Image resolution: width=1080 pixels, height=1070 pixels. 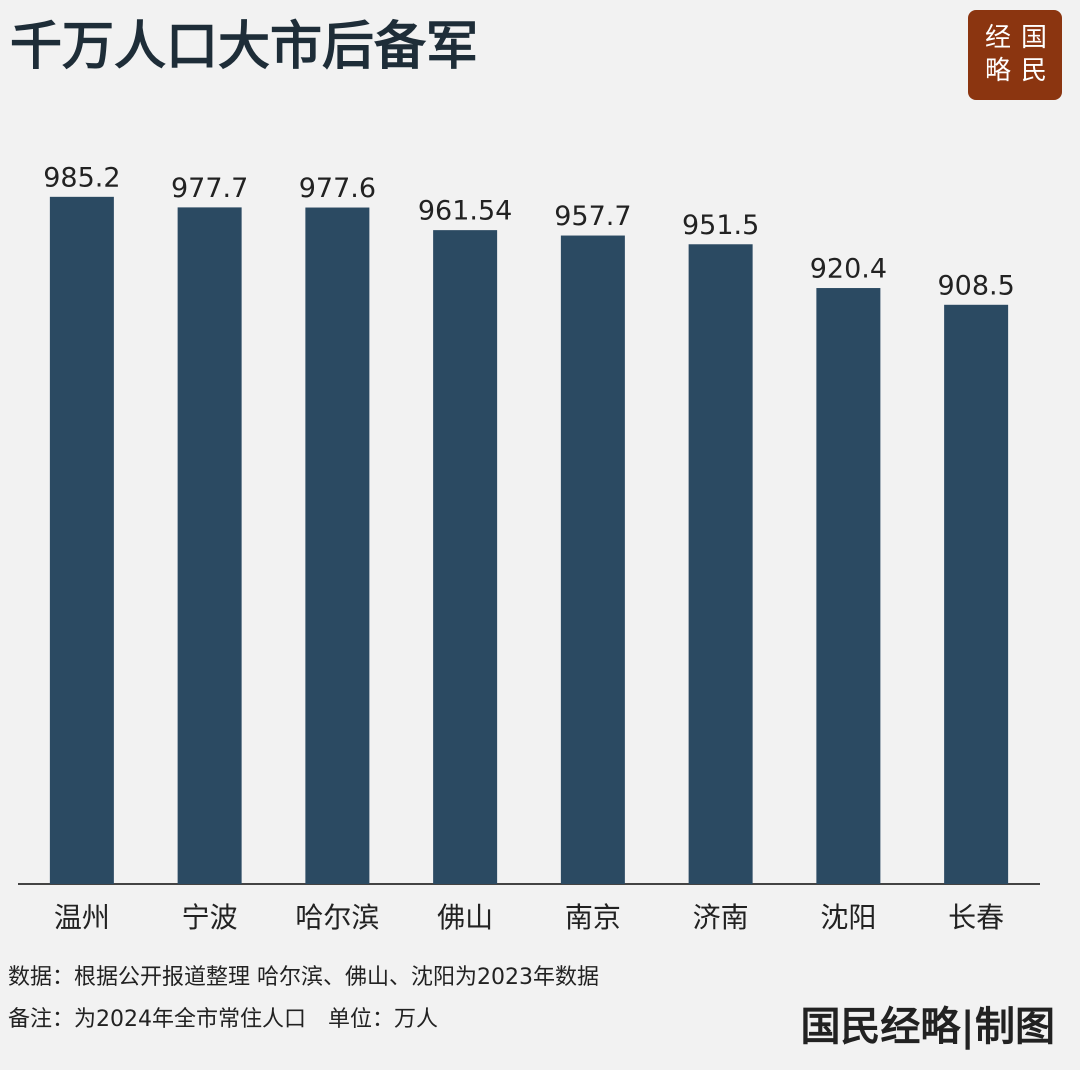 What do you see at coordinates (1034, 38) in the screenshot?
I see `logo-char: 国` at bounding box center [1034, 38].